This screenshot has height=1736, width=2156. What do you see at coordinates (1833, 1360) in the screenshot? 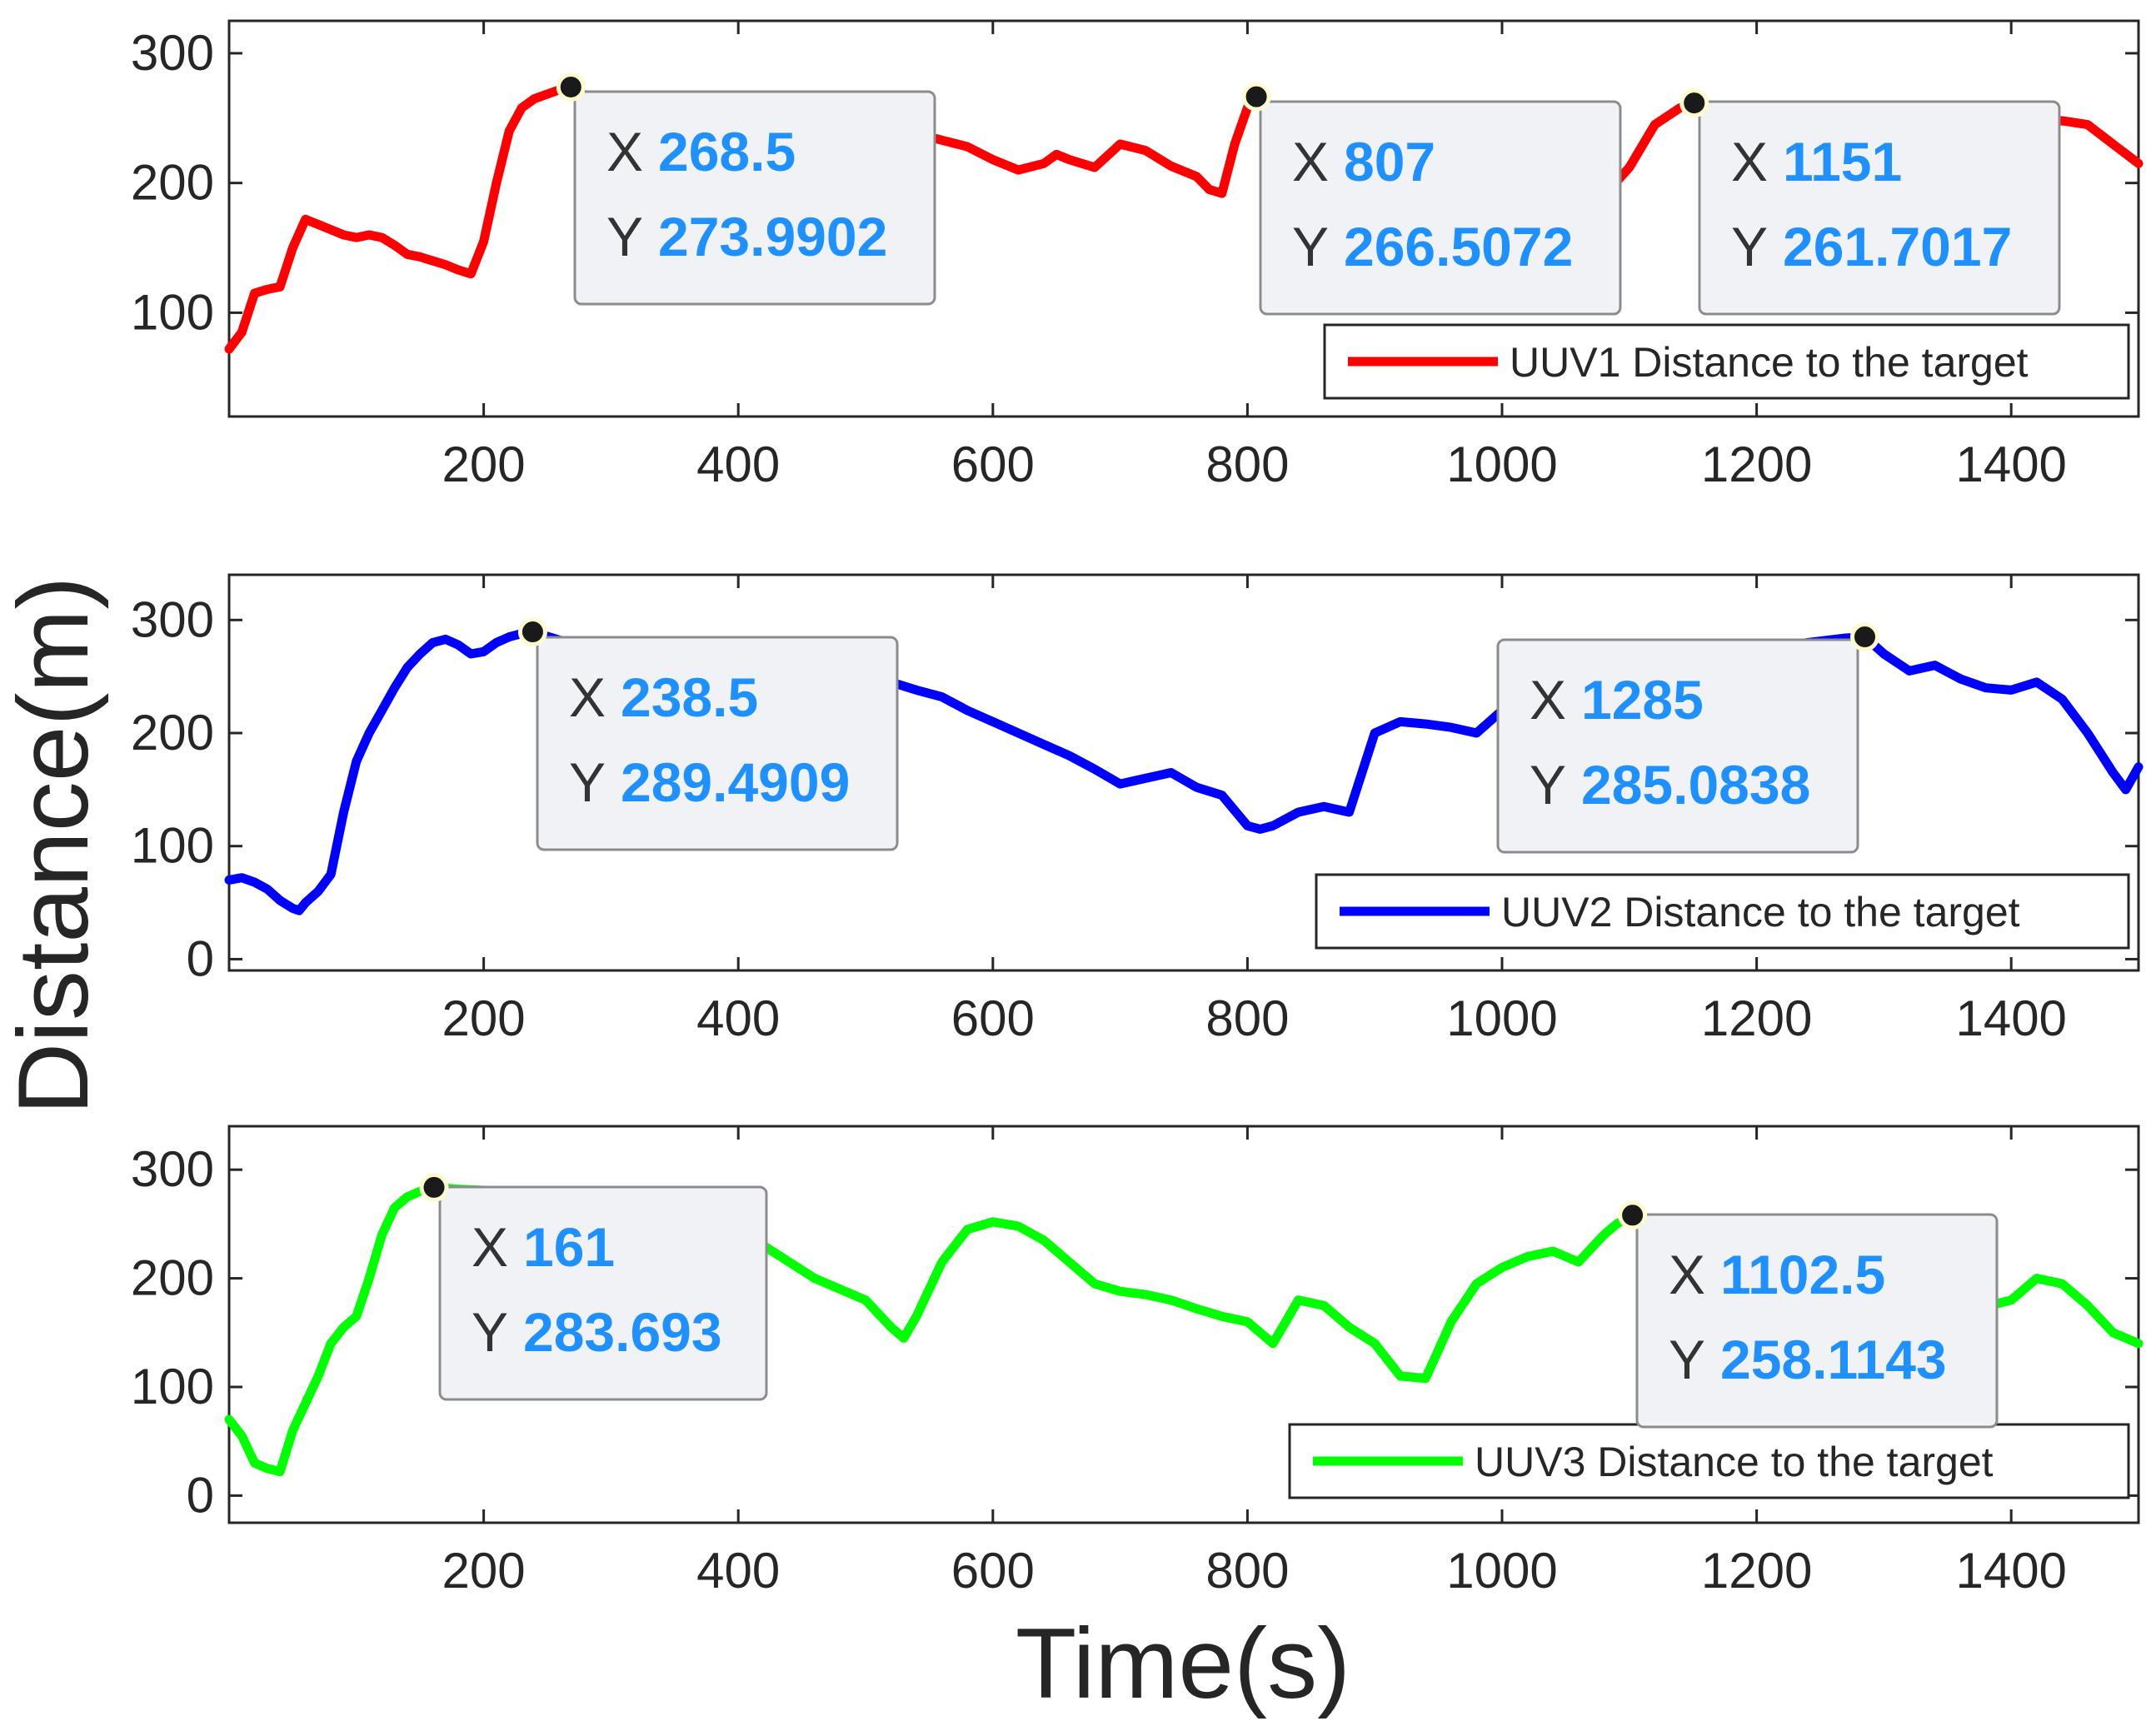
I see `datatip-y-value: 258.1143` at bounding box center [1833, 1360].